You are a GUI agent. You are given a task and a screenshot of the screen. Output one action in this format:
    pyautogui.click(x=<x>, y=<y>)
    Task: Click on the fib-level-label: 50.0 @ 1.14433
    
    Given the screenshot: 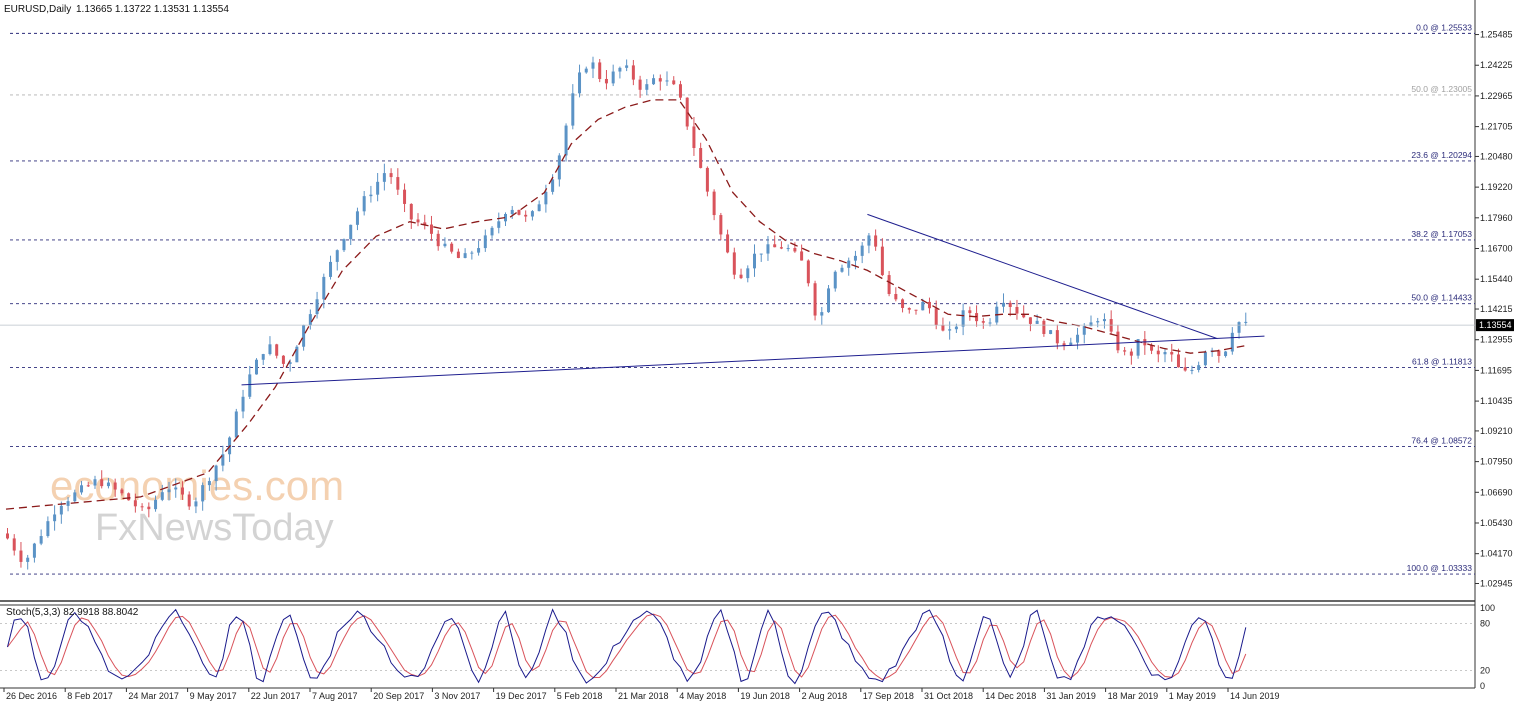 What is the action you would take?
    pyautogui.click(x=1441, y=298)
    